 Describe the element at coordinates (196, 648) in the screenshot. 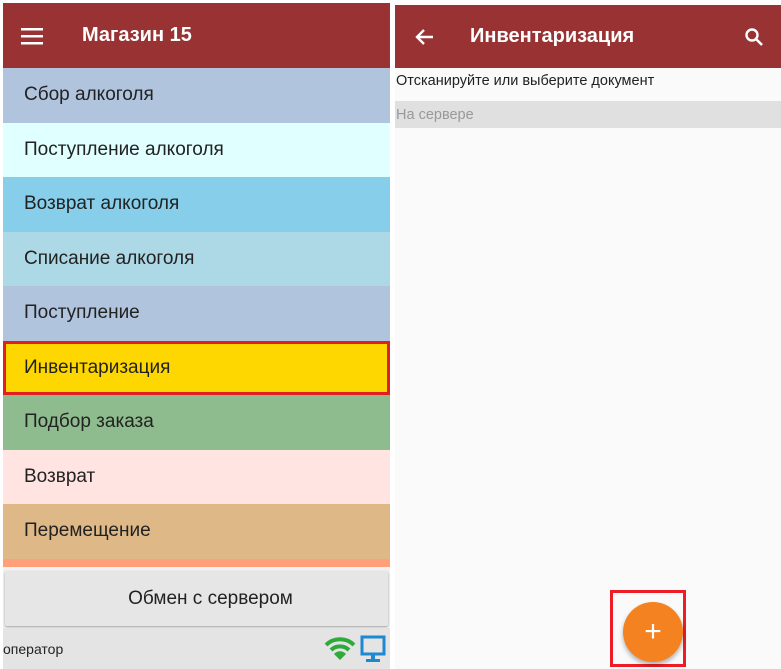

I see `status-bar: оператор` at that location.